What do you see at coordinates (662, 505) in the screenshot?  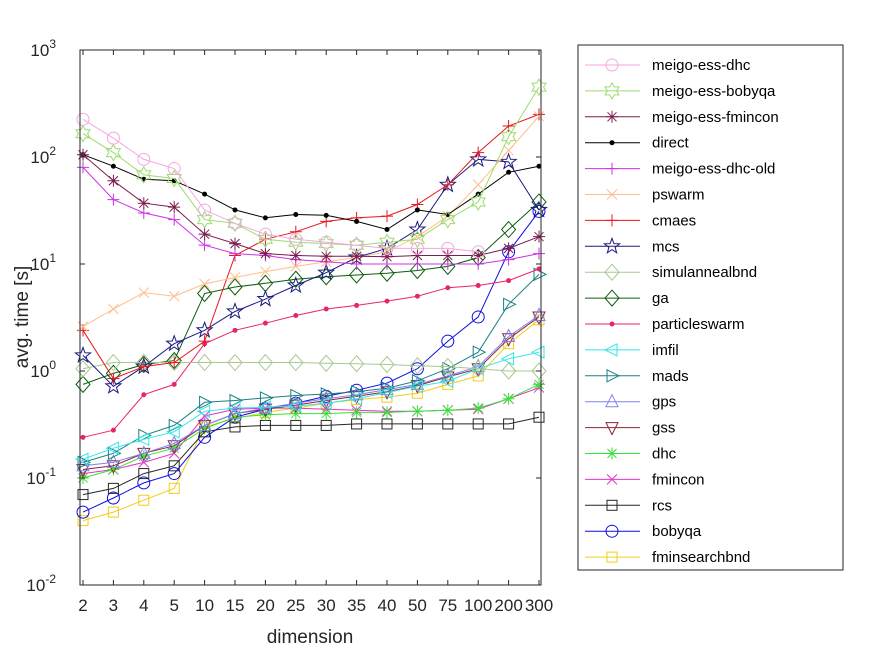 I see `legend-label: rcs` at bounding box center [662, 505].